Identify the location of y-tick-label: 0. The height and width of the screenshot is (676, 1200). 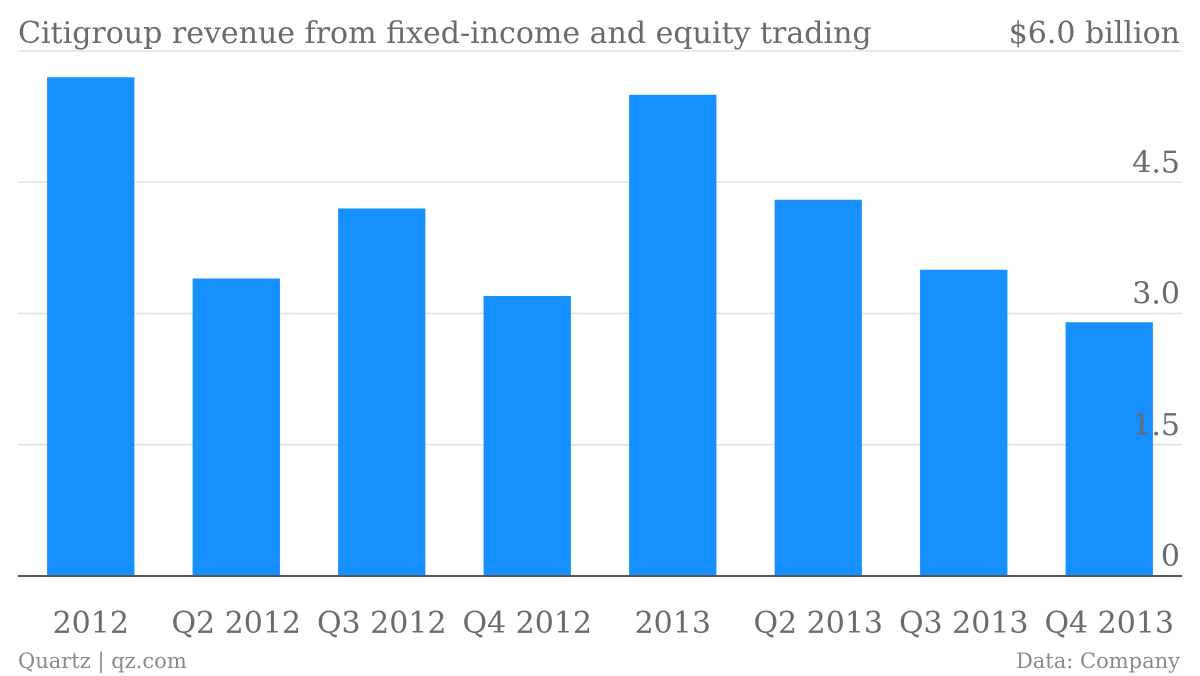
(1170, 556).